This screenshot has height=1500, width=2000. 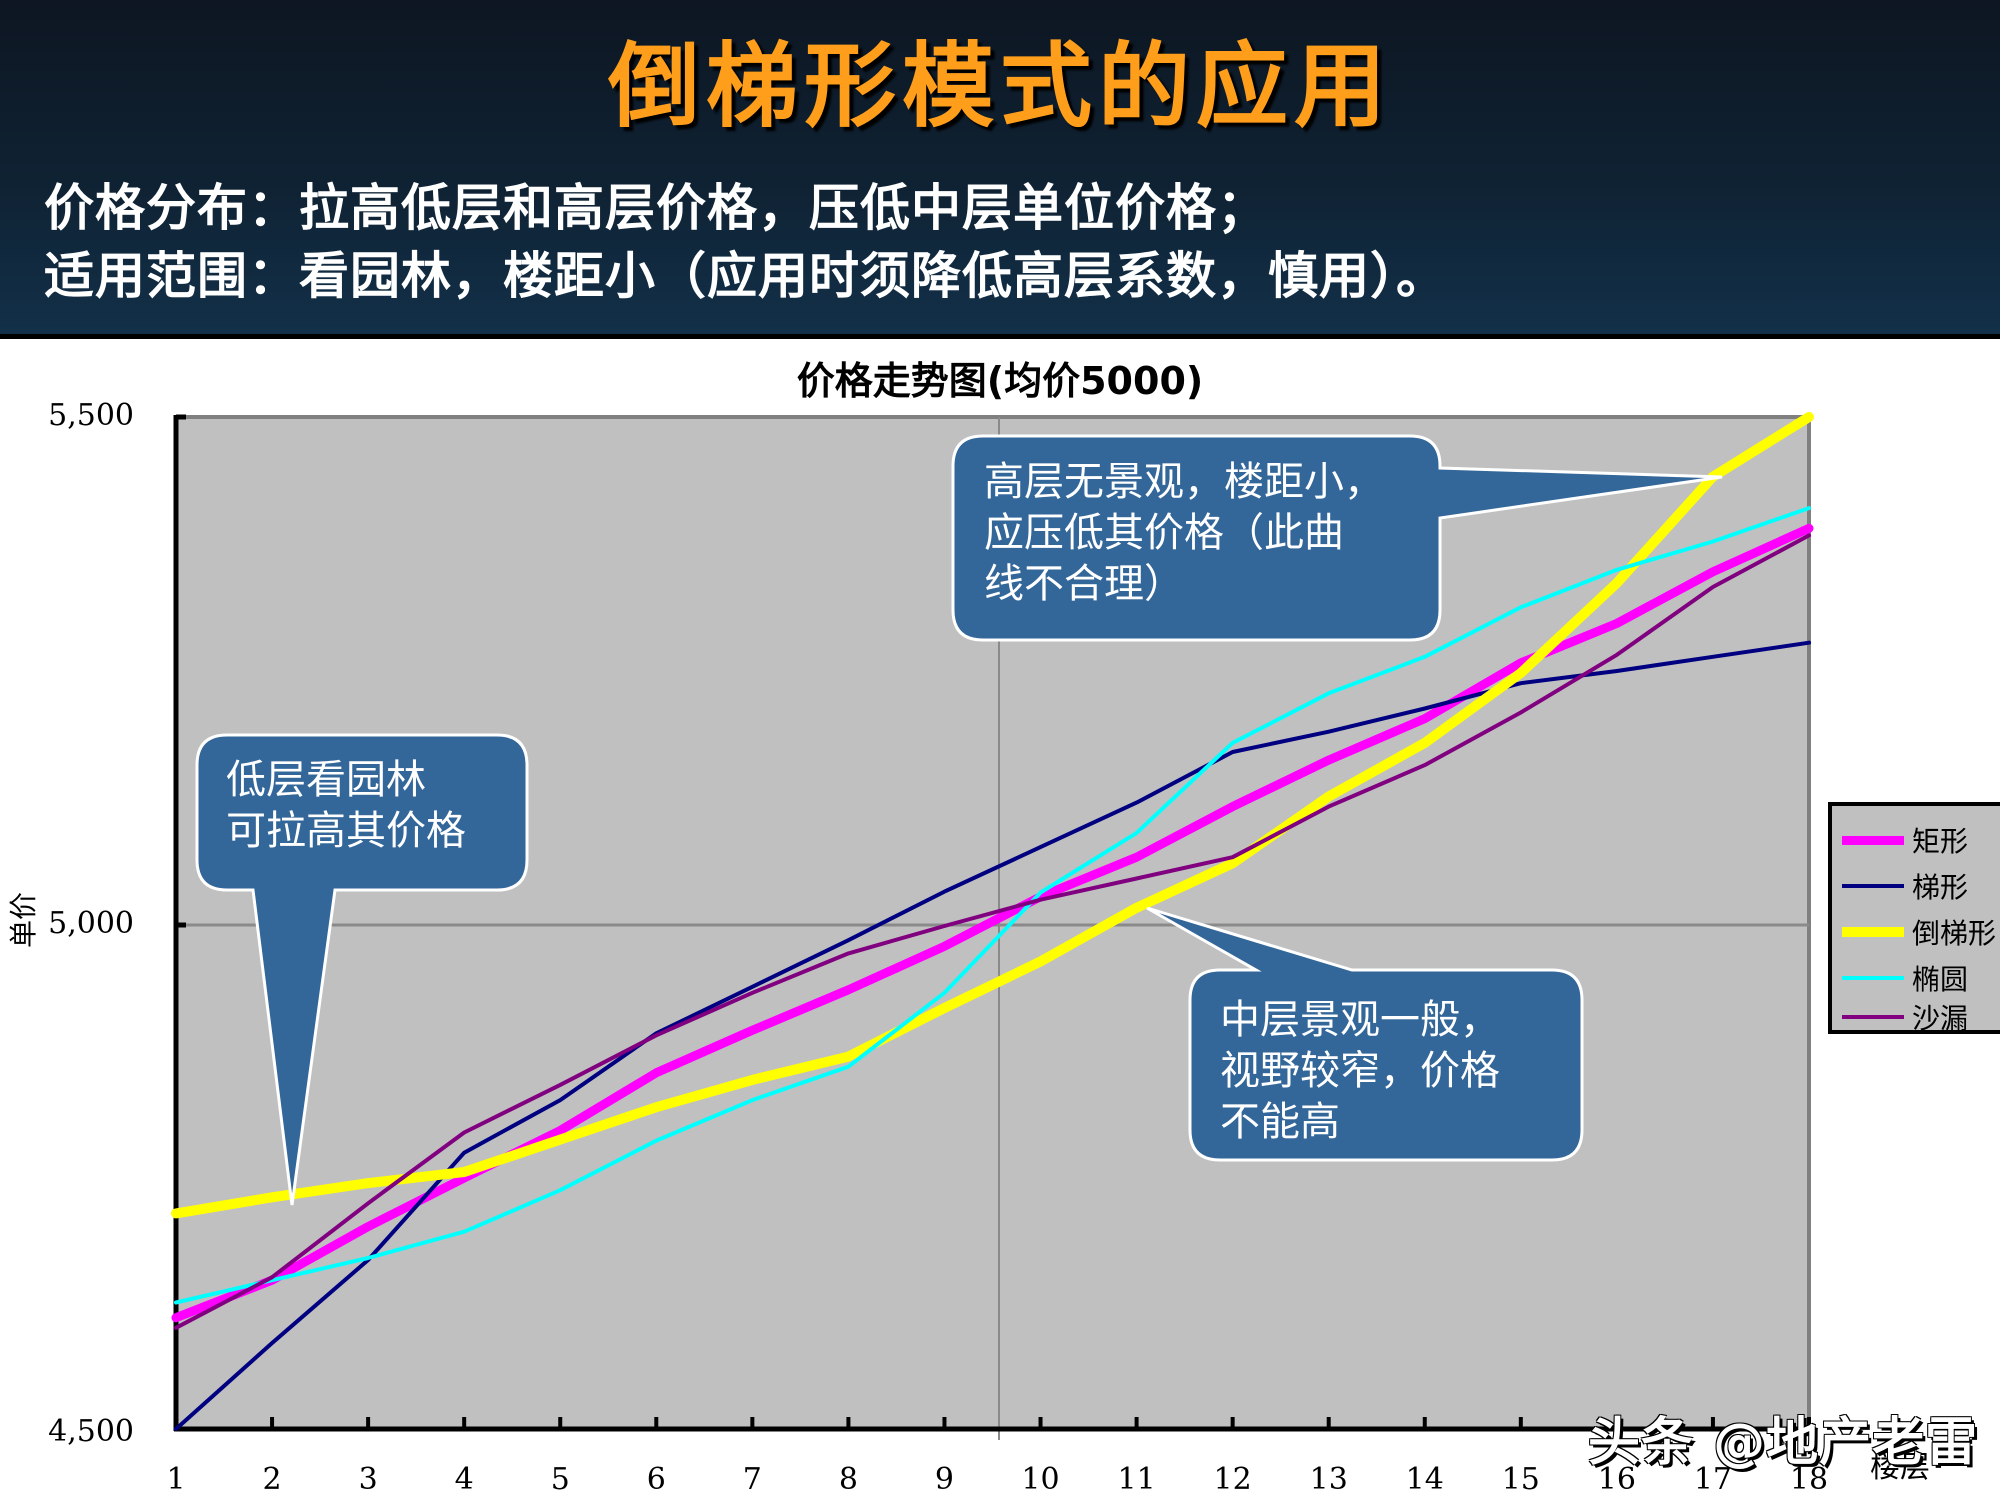 I want to click on chart-title: 价格走势图(均价5000), so click(x=1000, y=381).